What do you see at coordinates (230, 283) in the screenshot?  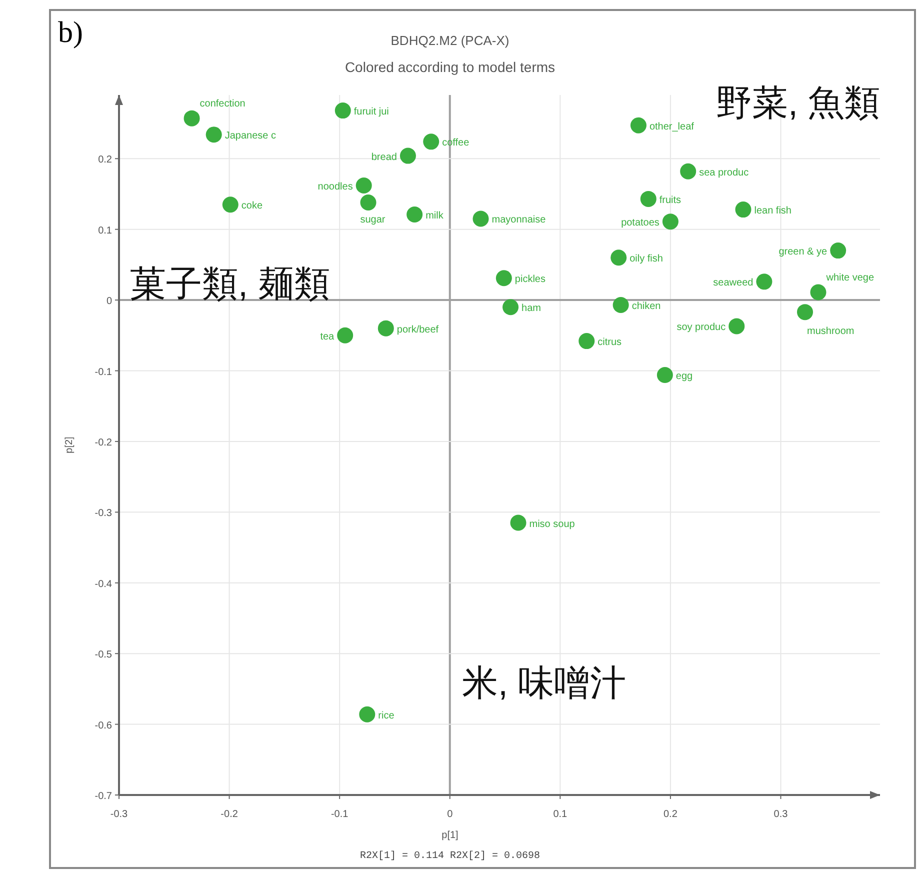 I see `annotation: 菓子類, 麺類` at bounding box center [230, 283].